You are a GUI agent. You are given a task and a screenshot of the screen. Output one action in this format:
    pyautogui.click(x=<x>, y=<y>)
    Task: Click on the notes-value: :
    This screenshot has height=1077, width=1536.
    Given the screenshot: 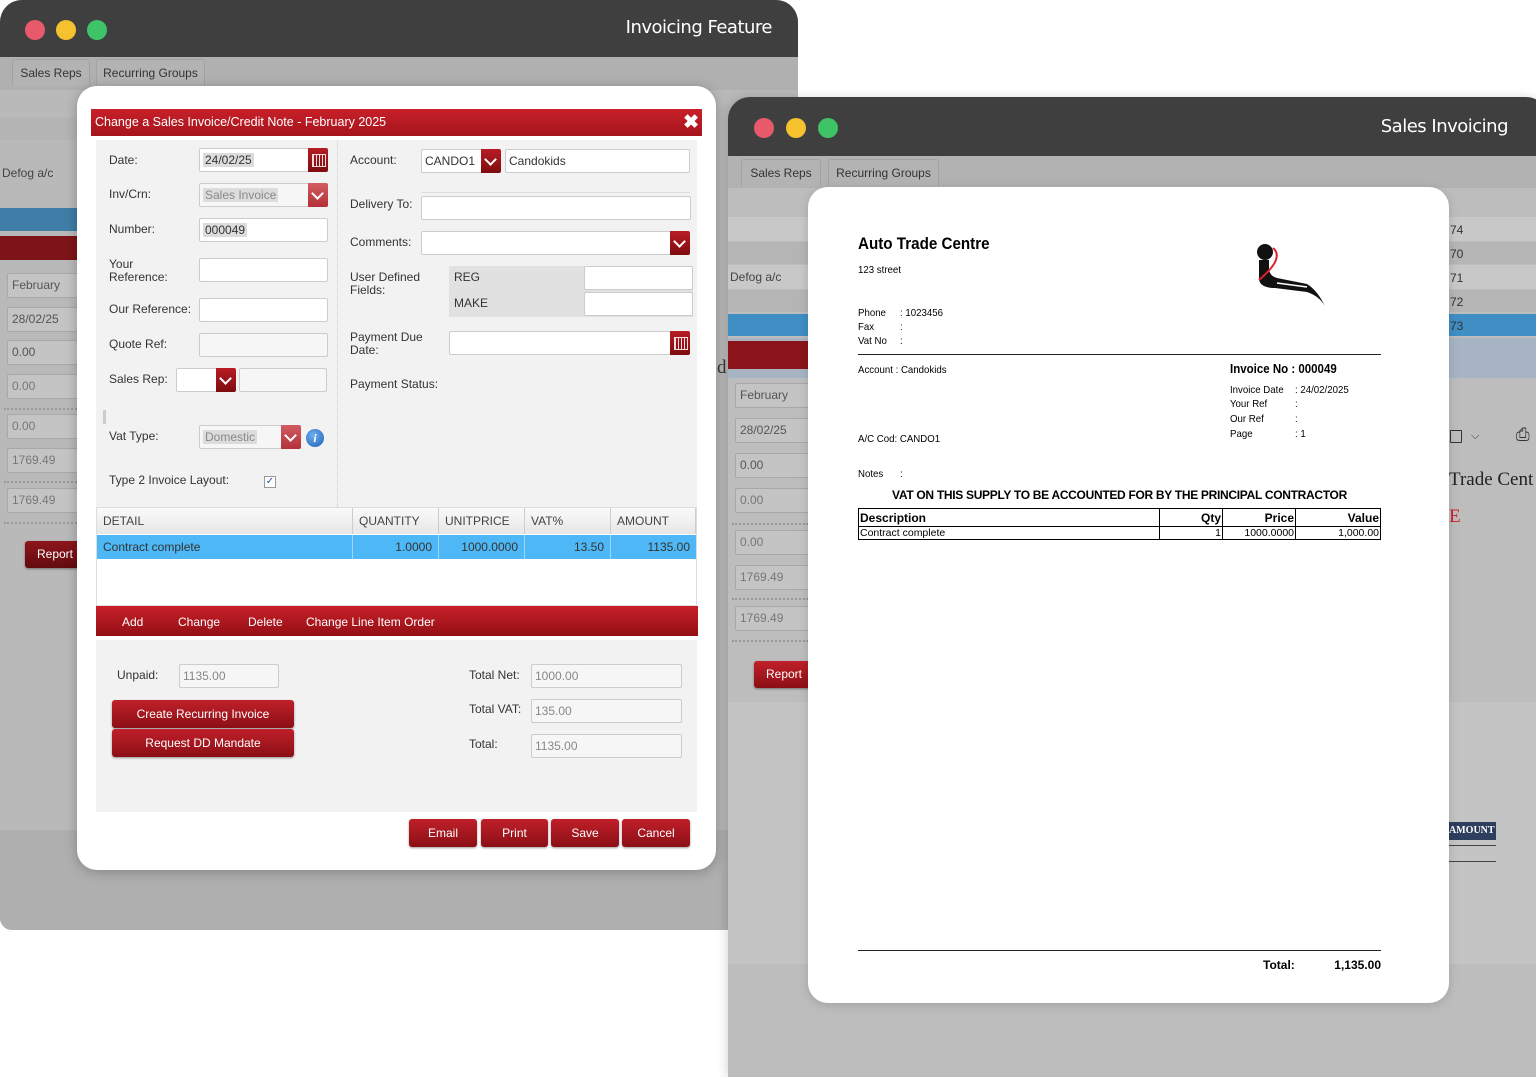 What is the action you would take?
    pyautogui.click(x=901, y=474)
    